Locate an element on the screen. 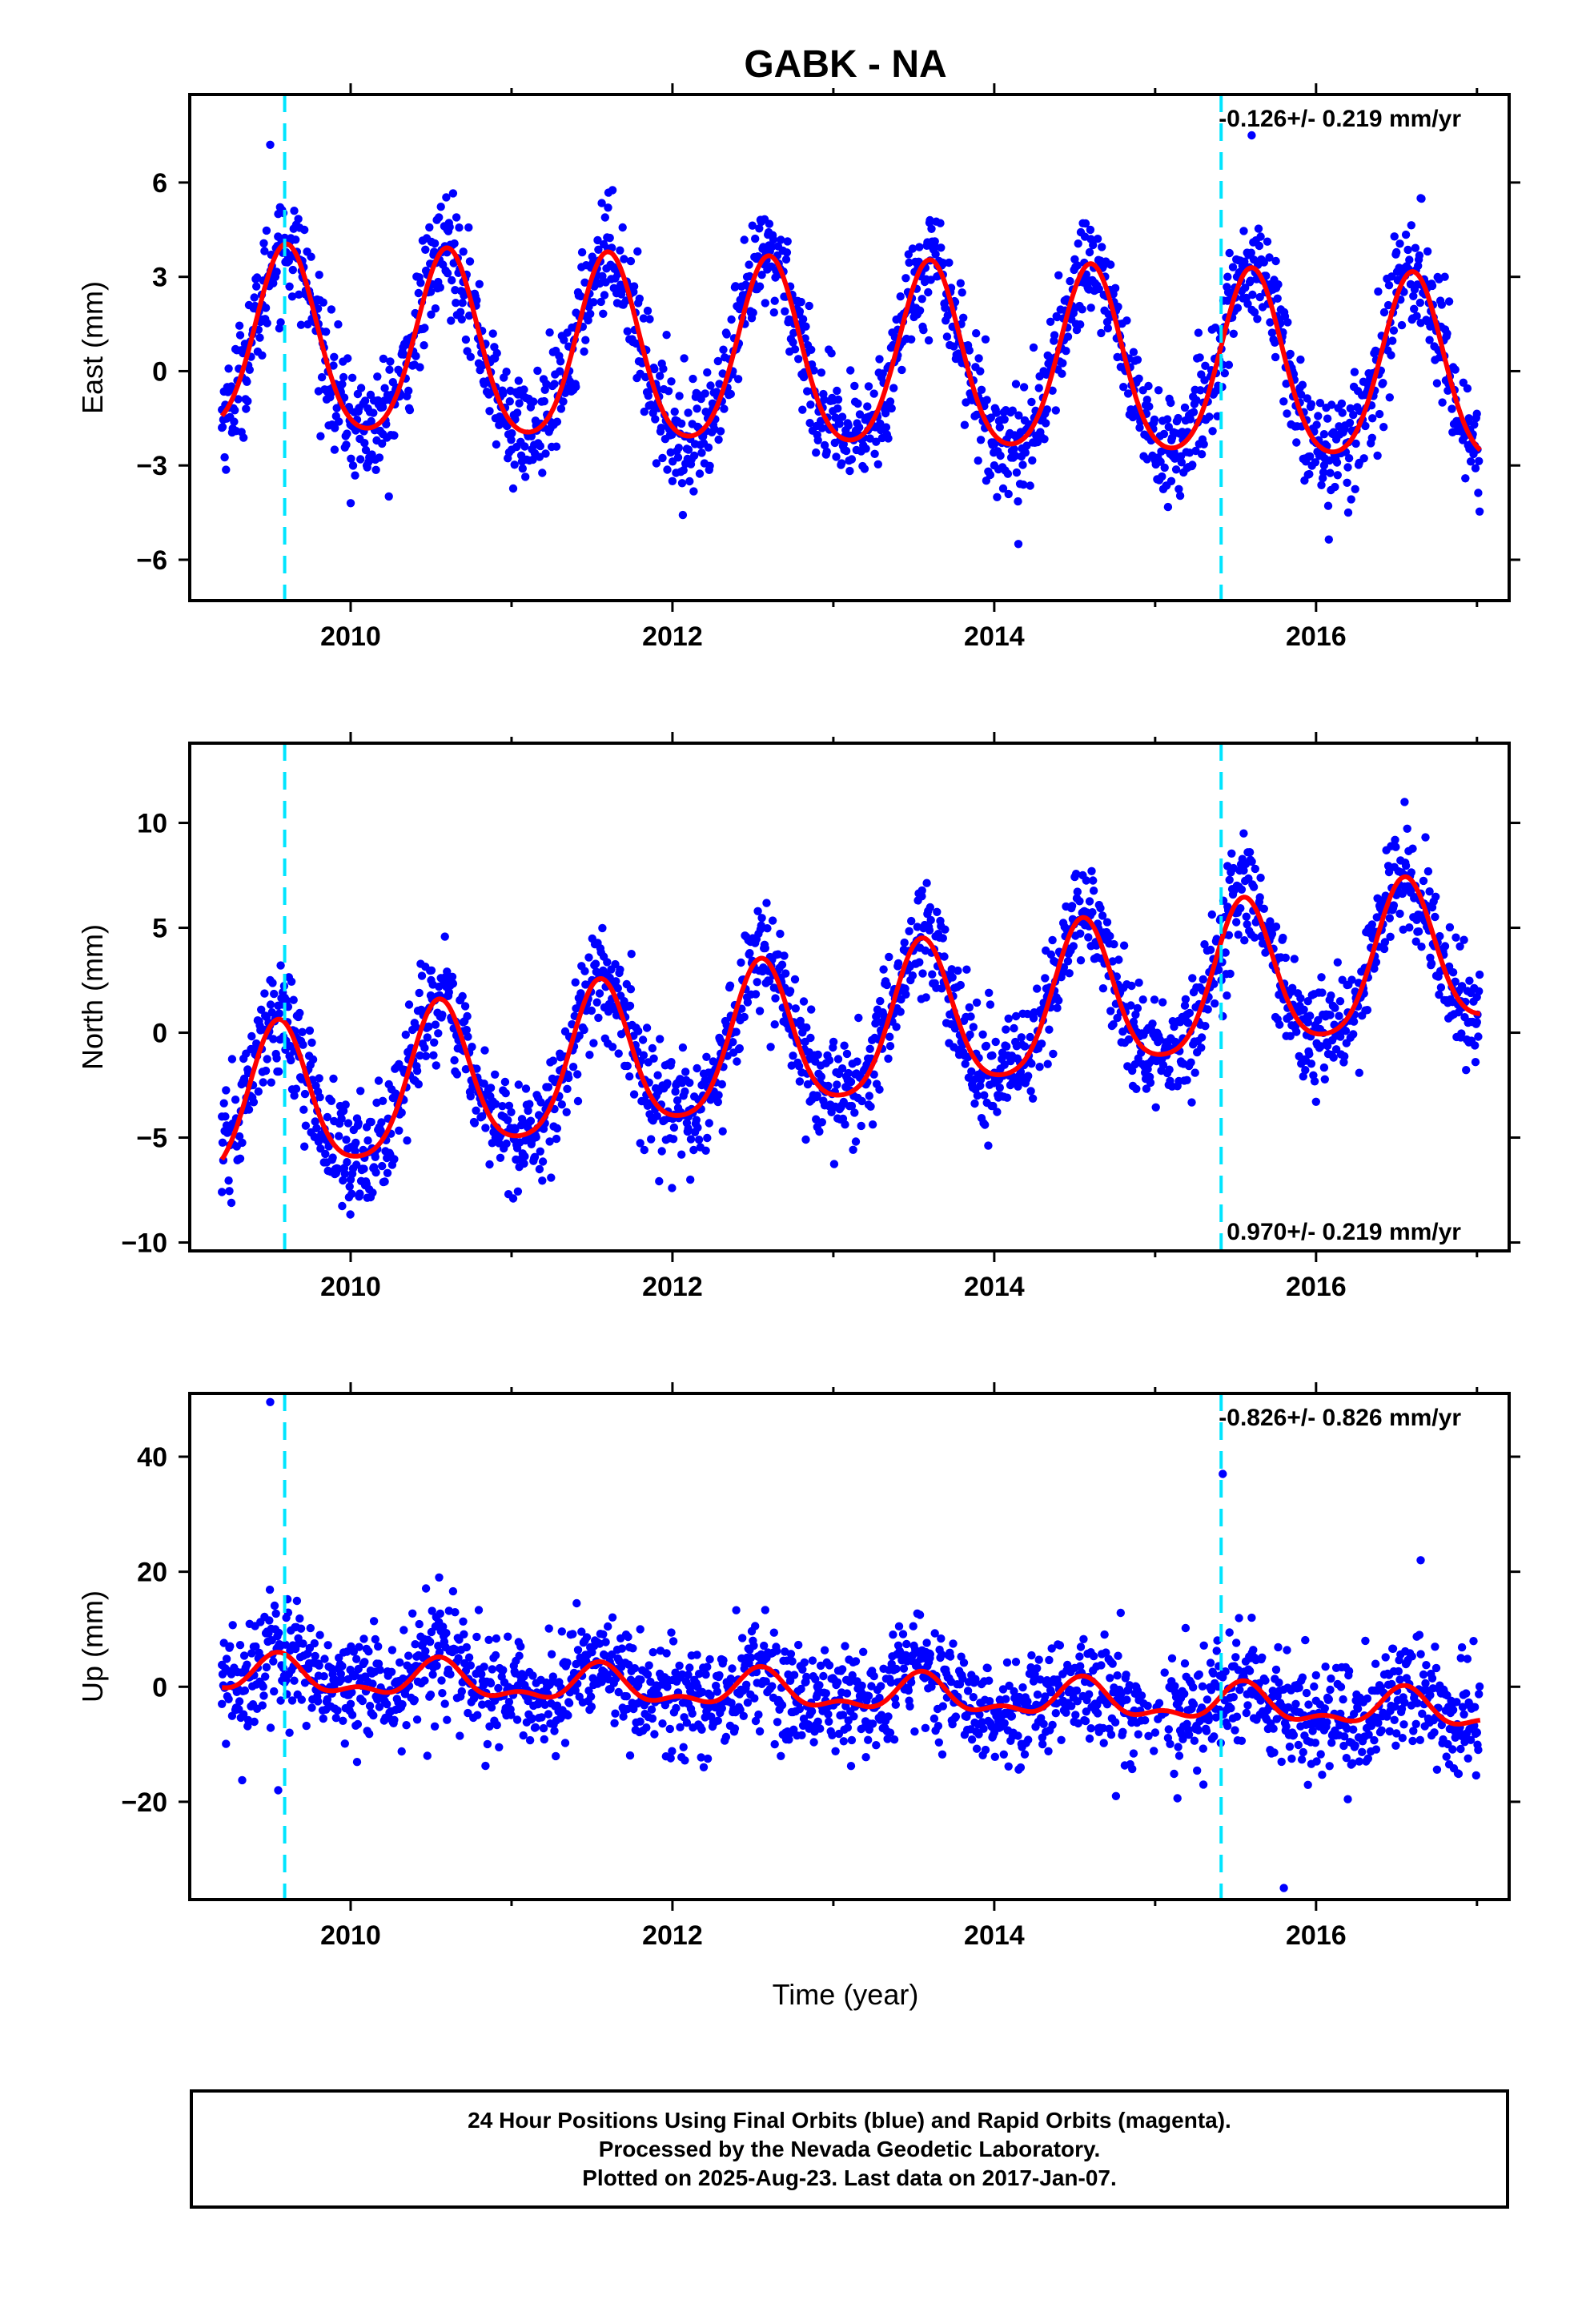 The width and height of the screenshot is (1582, 2324). north-rate-label: 0.970+/- 0.219 mm/yr is located at coordinates (1344, 1232).